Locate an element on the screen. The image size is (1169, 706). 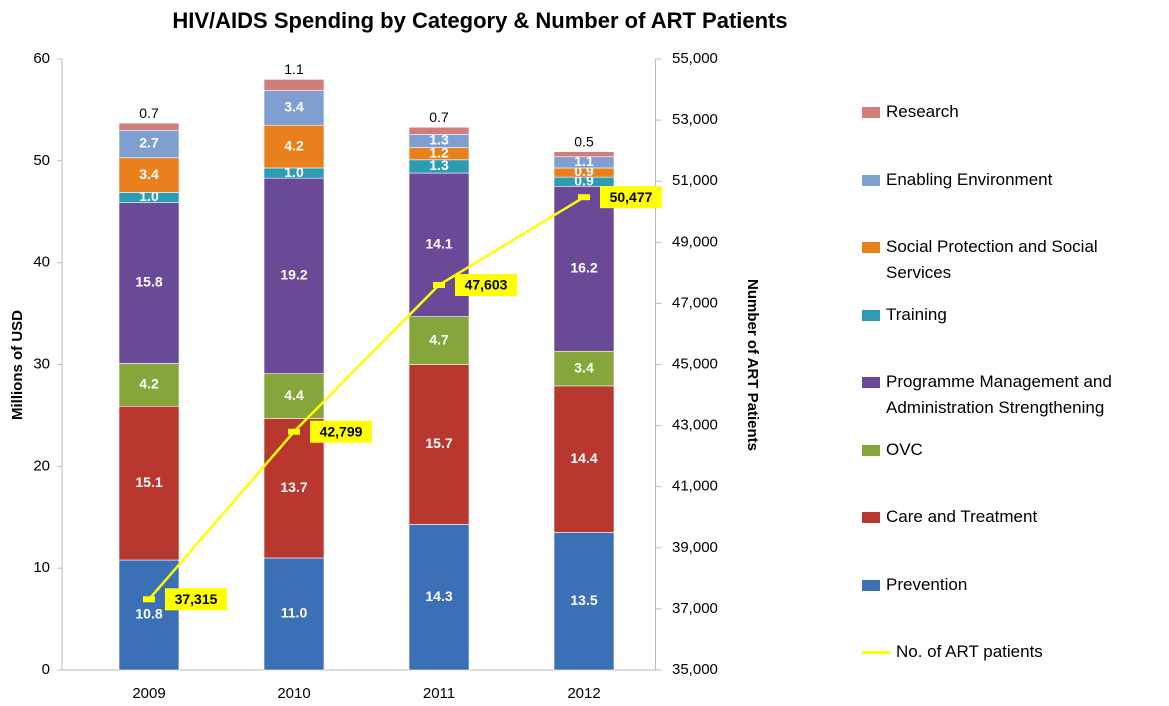
y-tick-label: 20 is located at coordinates (41, 465).